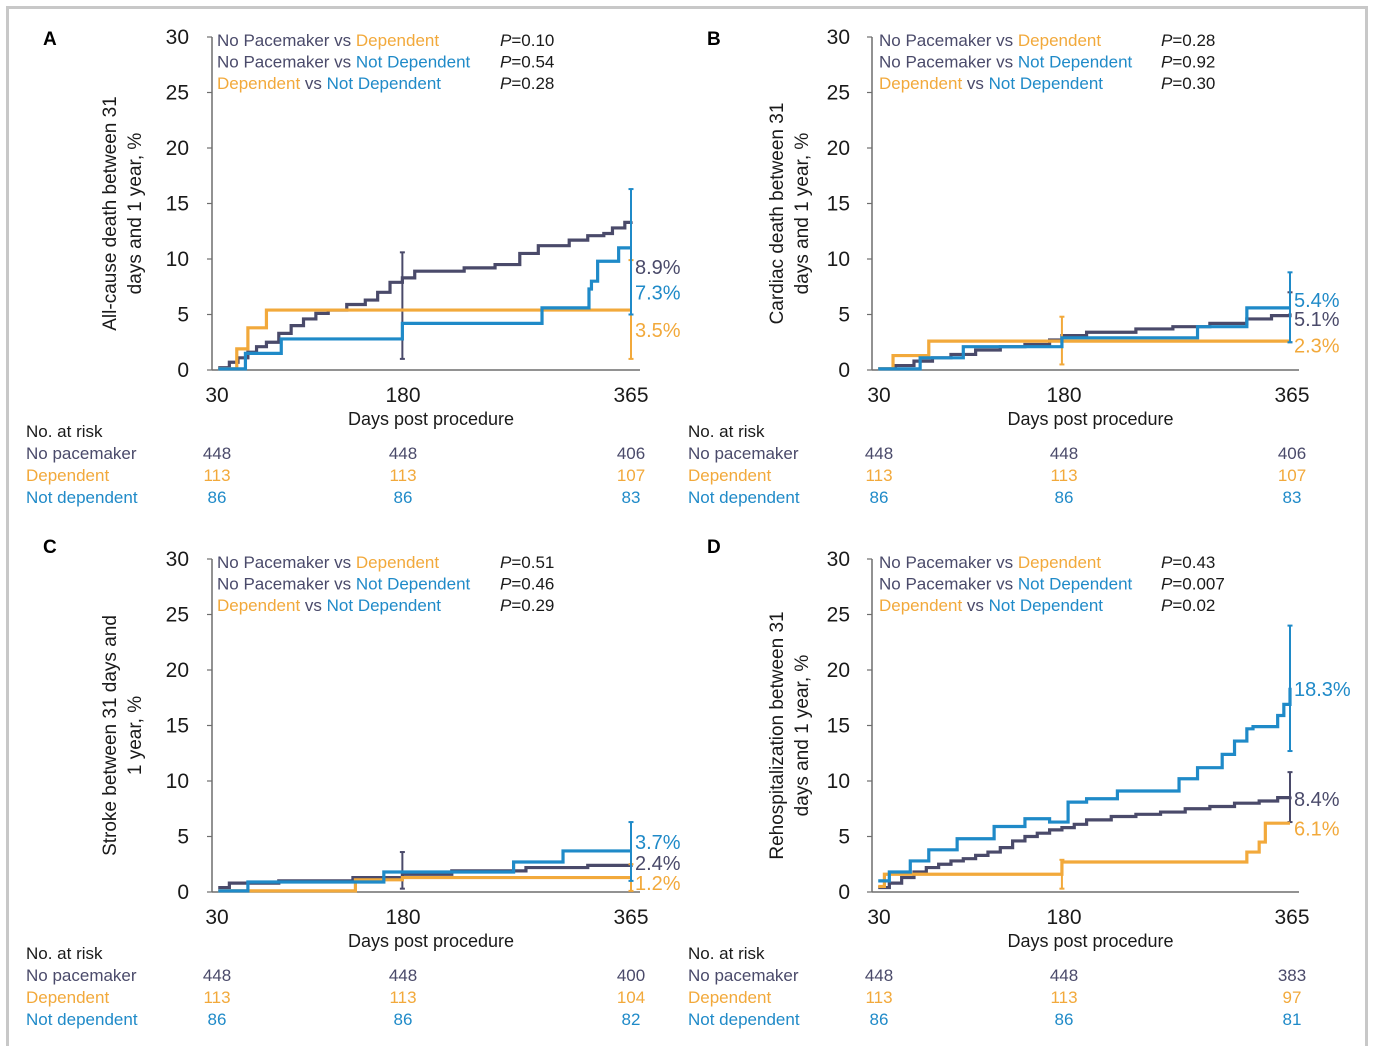 This screenshot has height=1048, width=1378. I want to click on panel-d-risk-count: 113, so click(878, 997).